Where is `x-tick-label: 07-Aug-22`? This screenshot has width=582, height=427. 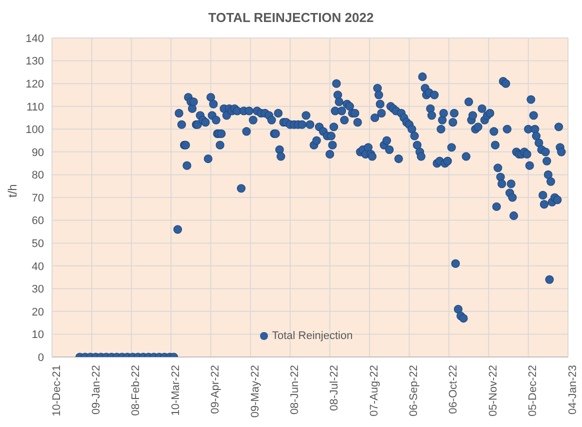
x-tick-label: 07-Aug-22 is located at coordinates (374, 390).